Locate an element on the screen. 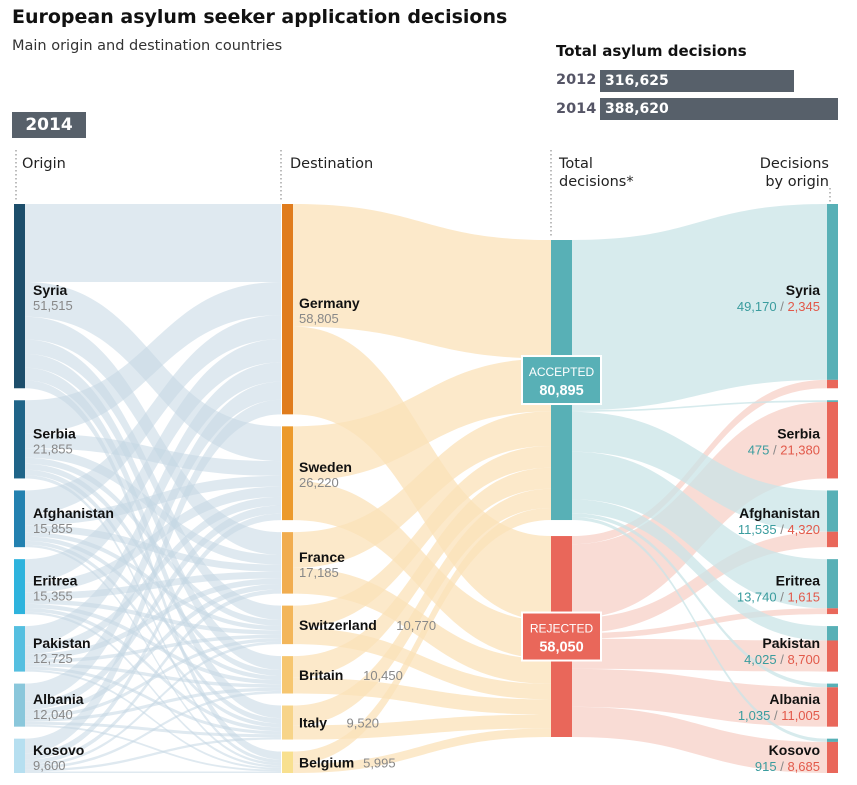 This screenshot has width=857, height=785. flow-belgium-to-rejected is located at coordinates (422, 750).